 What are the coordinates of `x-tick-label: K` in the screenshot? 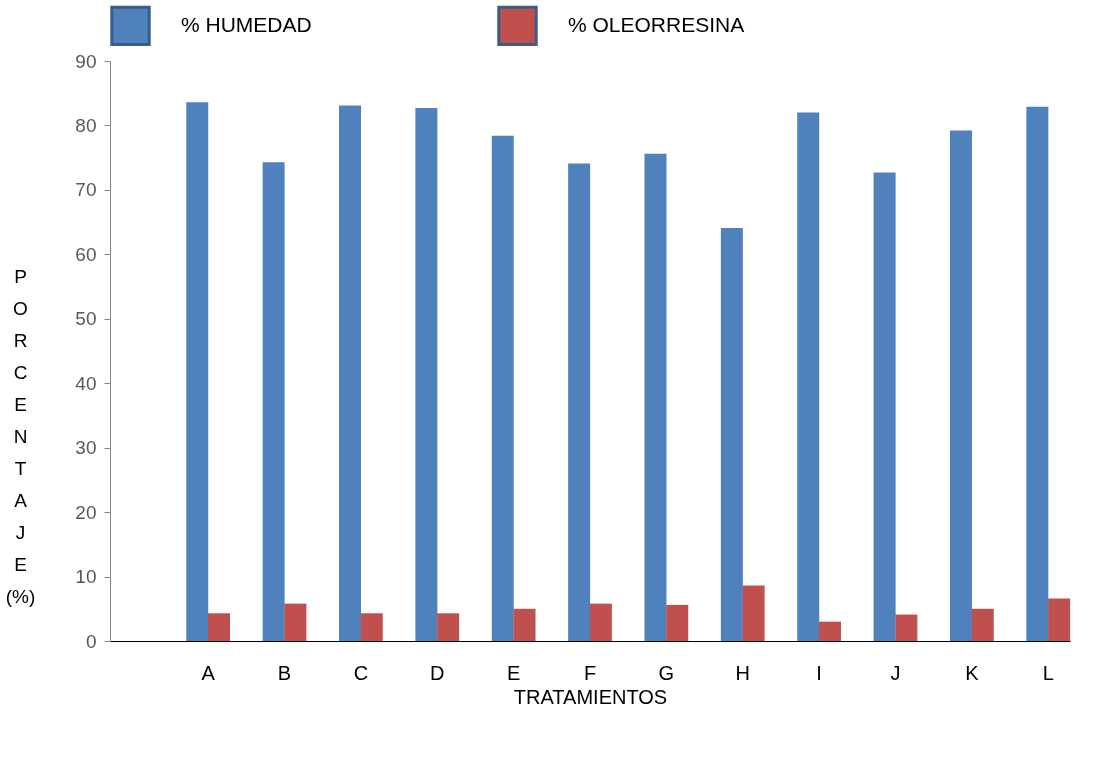 It's located at (972, 672).